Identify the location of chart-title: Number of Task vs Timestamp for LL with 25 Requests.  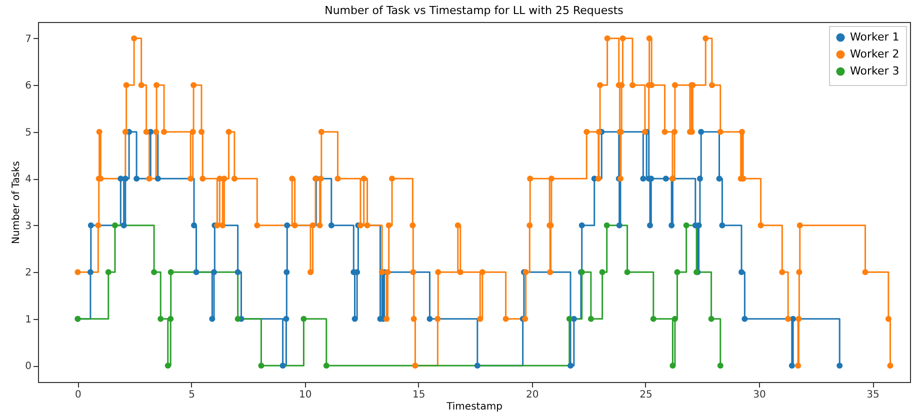
(474, 10).